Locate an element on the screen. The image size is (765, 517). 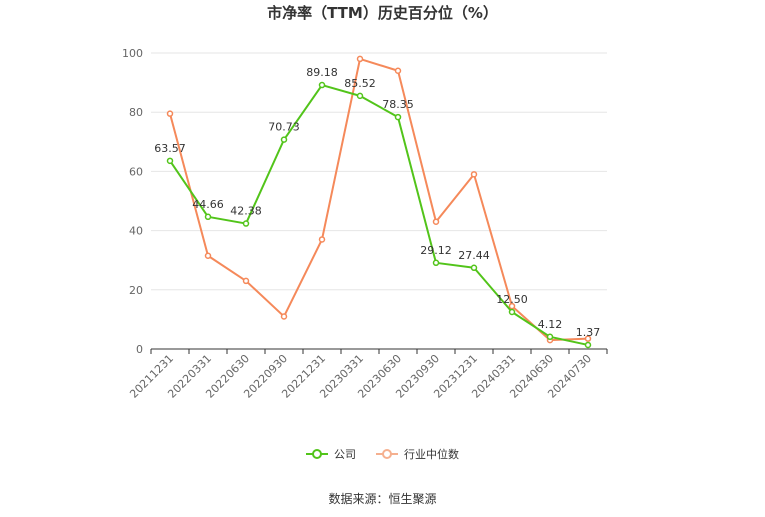
company-data-label: 29.12 is located at coordinates (436, 250).